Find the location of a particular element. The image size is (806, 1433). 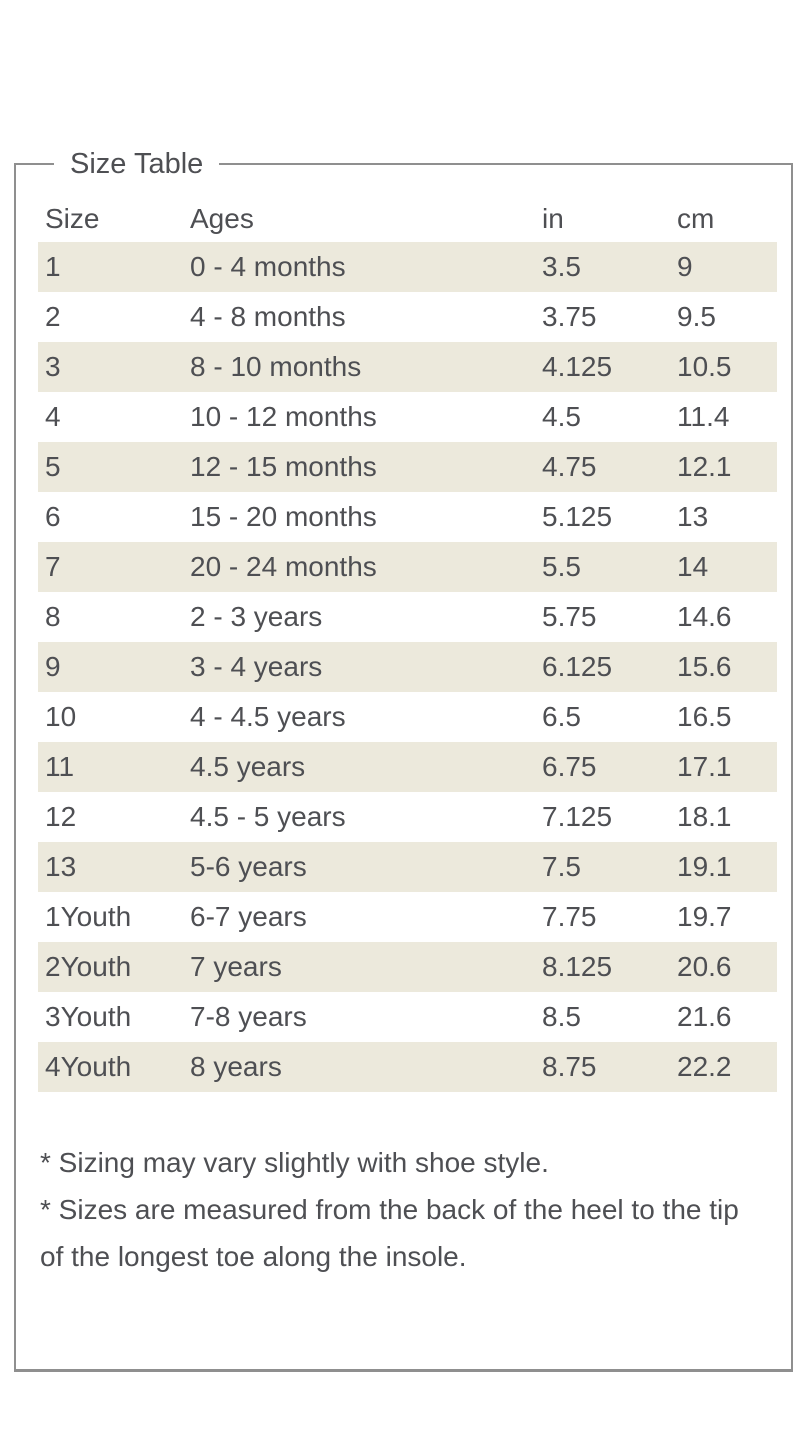

table-row: 4 10 - 12 months 4.5 11.4 is located at coordinates (407, 417).